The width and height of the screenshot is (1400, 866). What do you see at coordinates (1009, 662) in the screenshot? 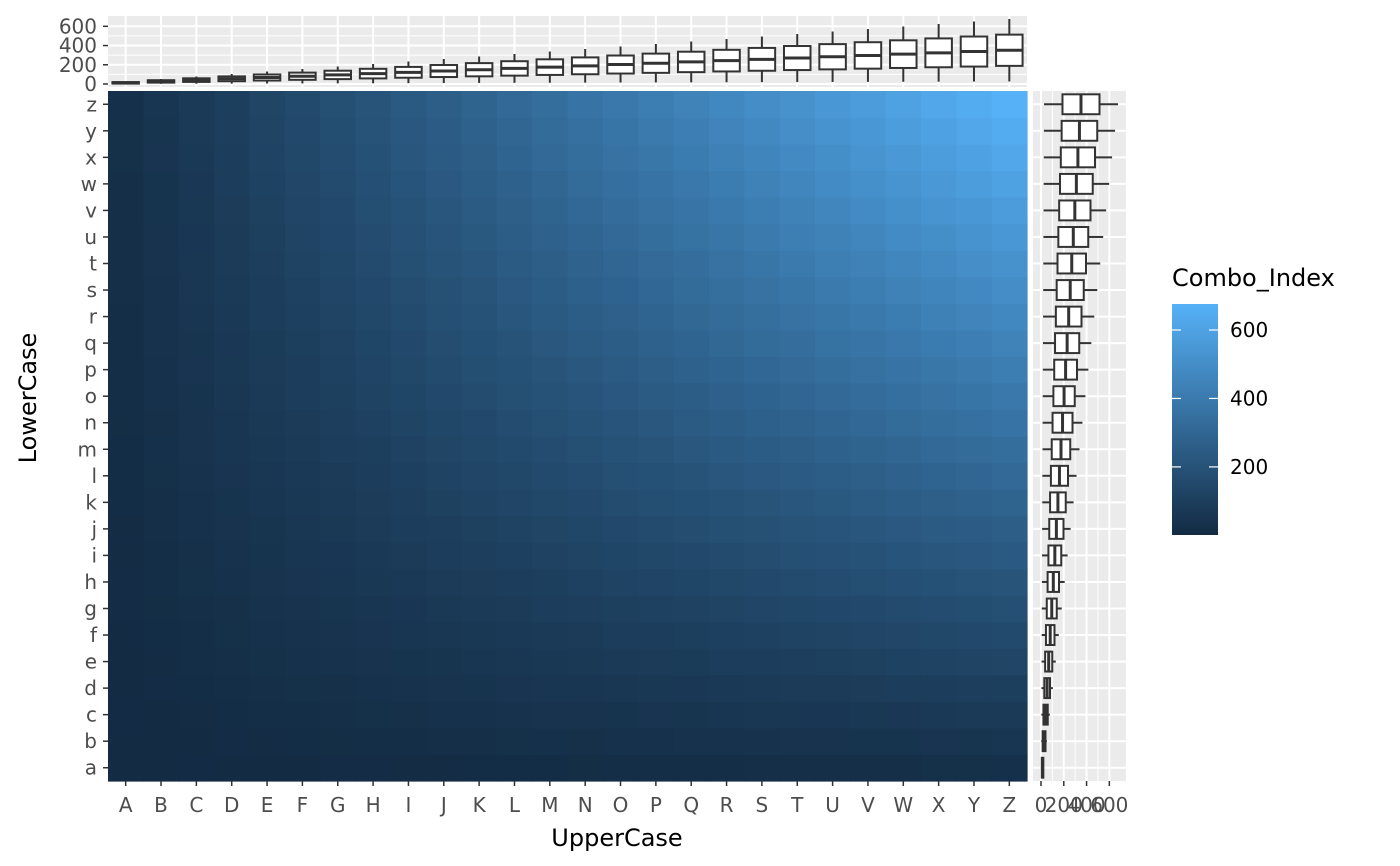
I see `heatmap-cell-Ze` at bounding box center [1009, 662].